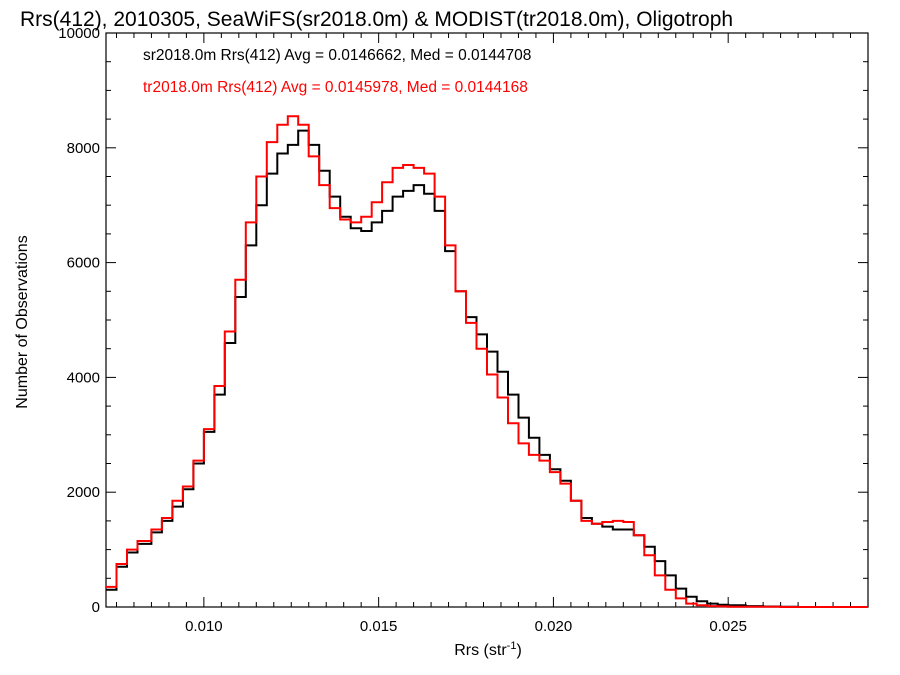 The width and height of the screenshot is (900, 675). I want to click on y-tick-label: 4000, so click(83, 377).